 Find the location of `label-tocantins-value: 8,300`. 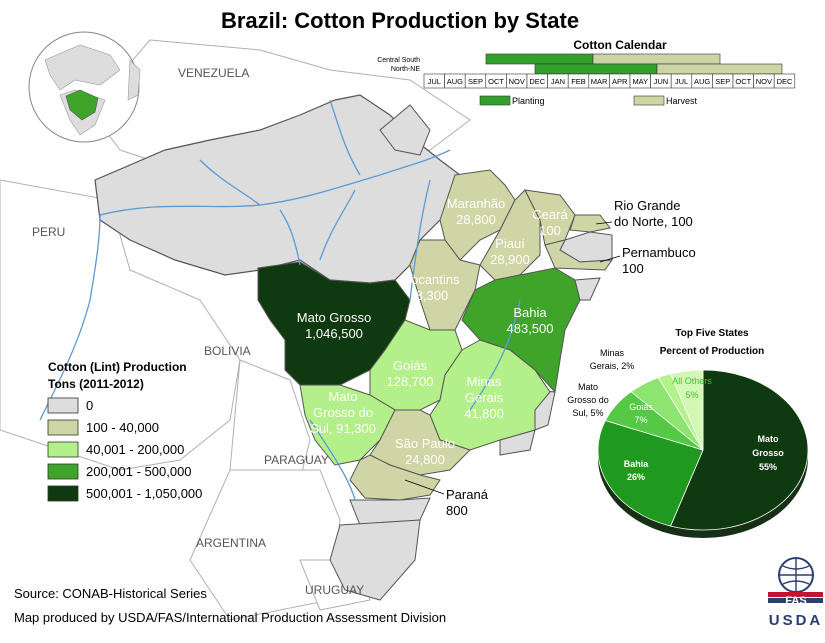

label-tocantins-value: 8,300 is located at coordinates (432, 295).